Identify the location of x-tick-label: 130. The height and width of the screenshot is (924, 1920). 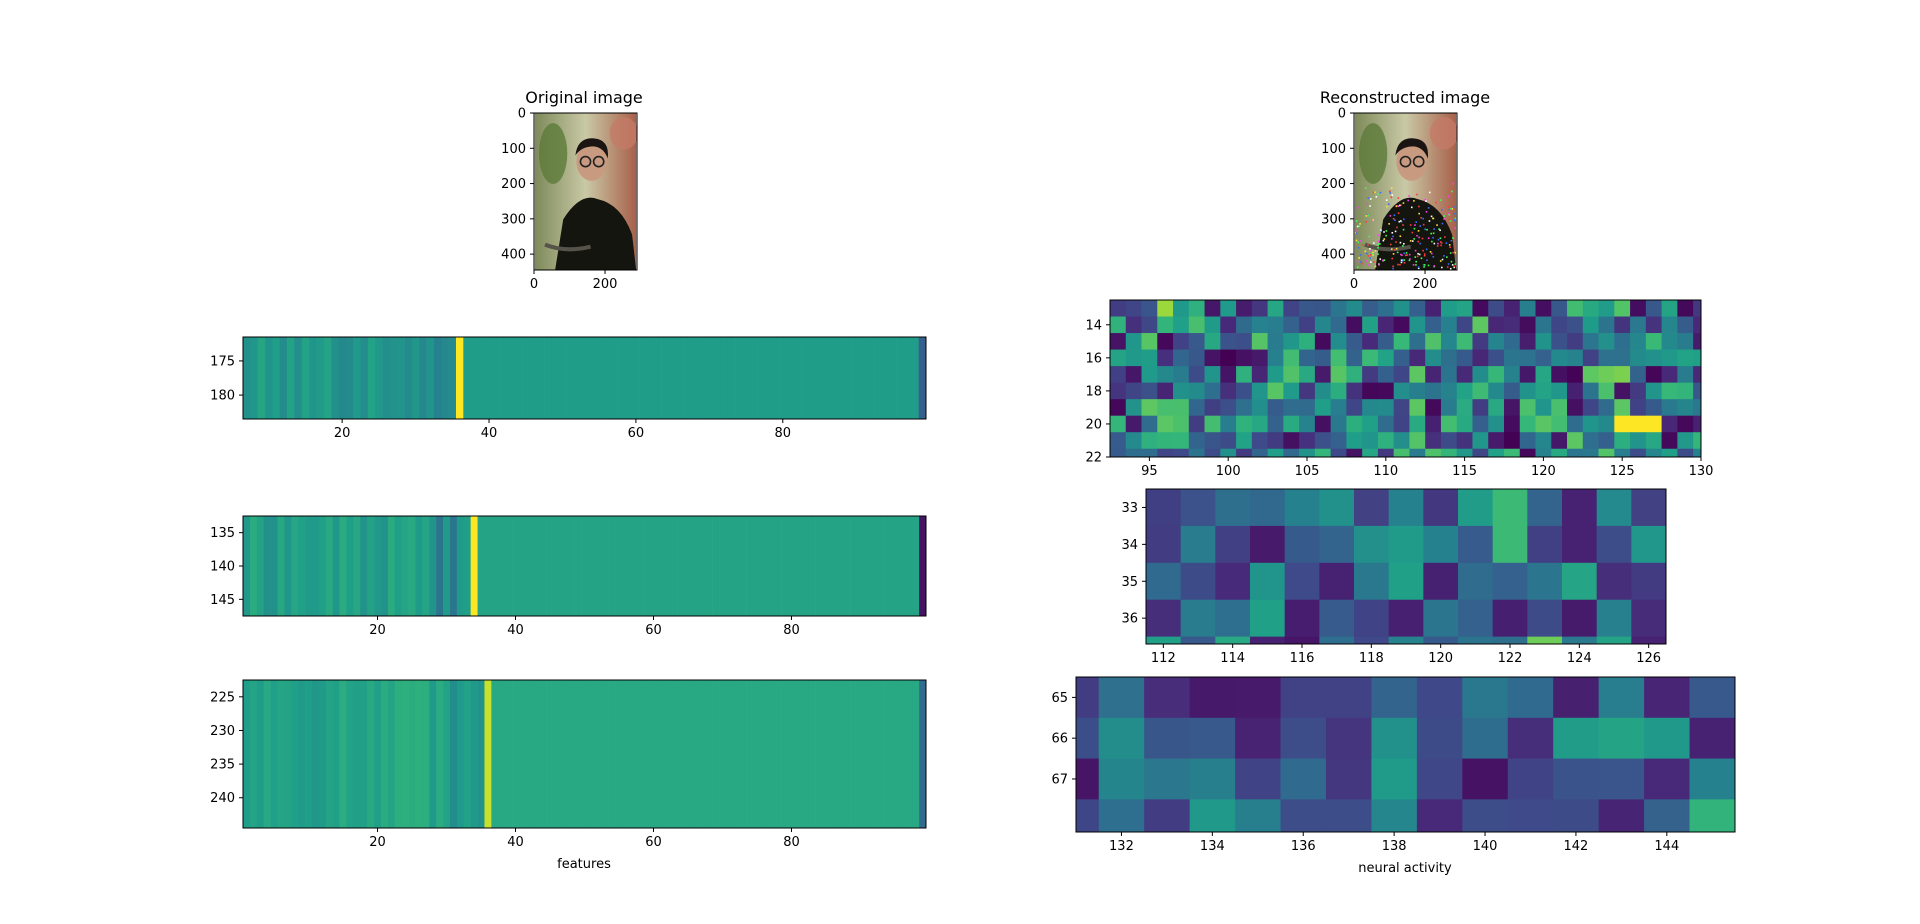
(1701, 471).